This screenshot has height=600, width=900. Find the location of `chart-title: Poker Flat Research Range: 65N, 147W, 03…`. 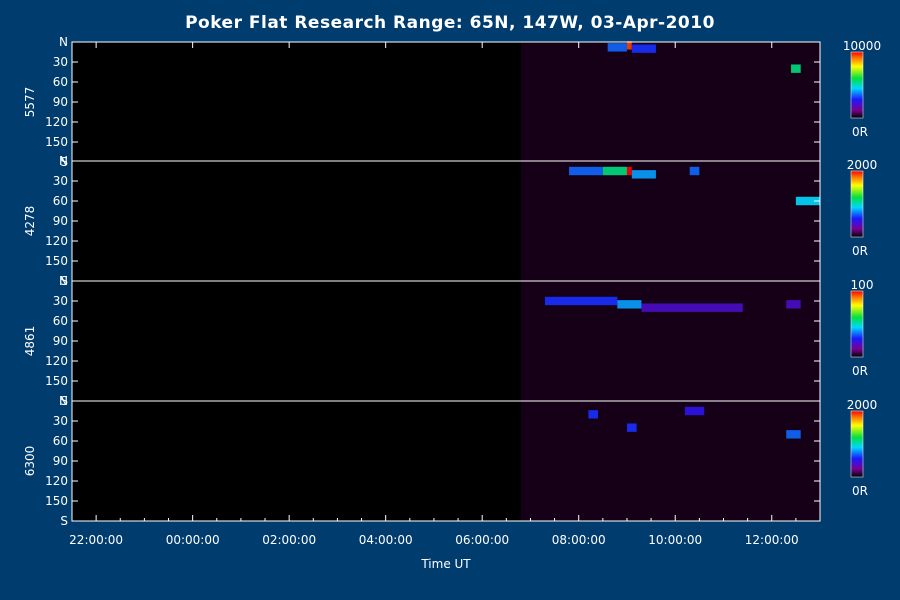

chart-title: Poker Flat Research Range: 65N, 147W, 03… is located at coordinates (450, 23).